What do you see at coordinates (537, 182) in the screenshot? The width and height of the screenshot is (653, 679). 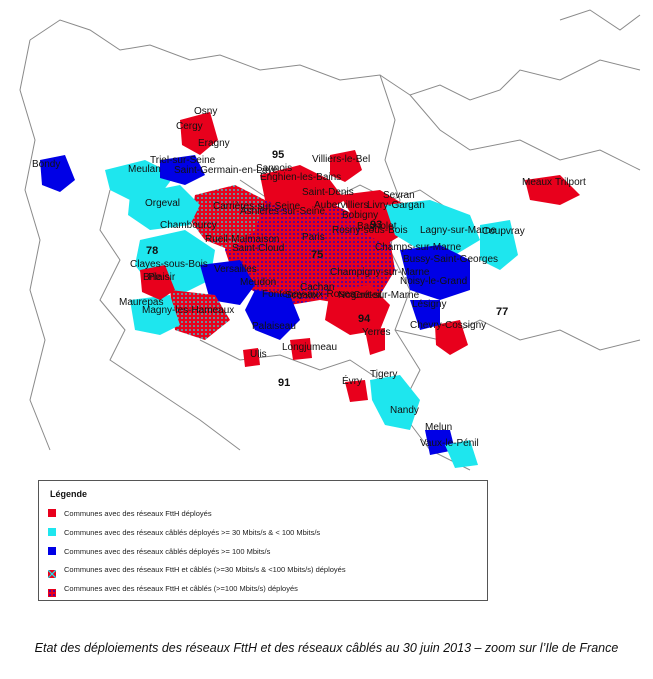 I see `commune-label: Meaux` at bounding box center [537, 182].